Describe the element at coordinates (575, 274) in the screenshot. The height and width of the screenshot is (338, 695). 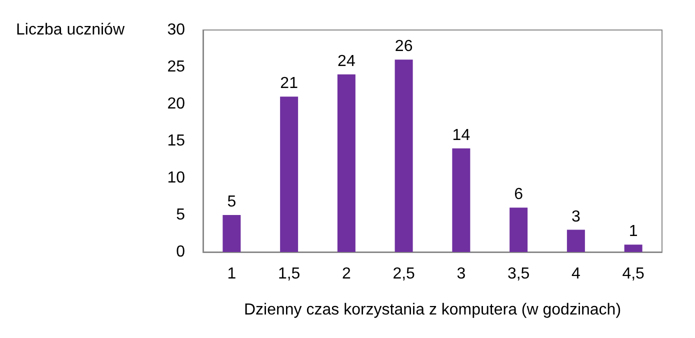
I see `x-tick-label: 4` at that location.